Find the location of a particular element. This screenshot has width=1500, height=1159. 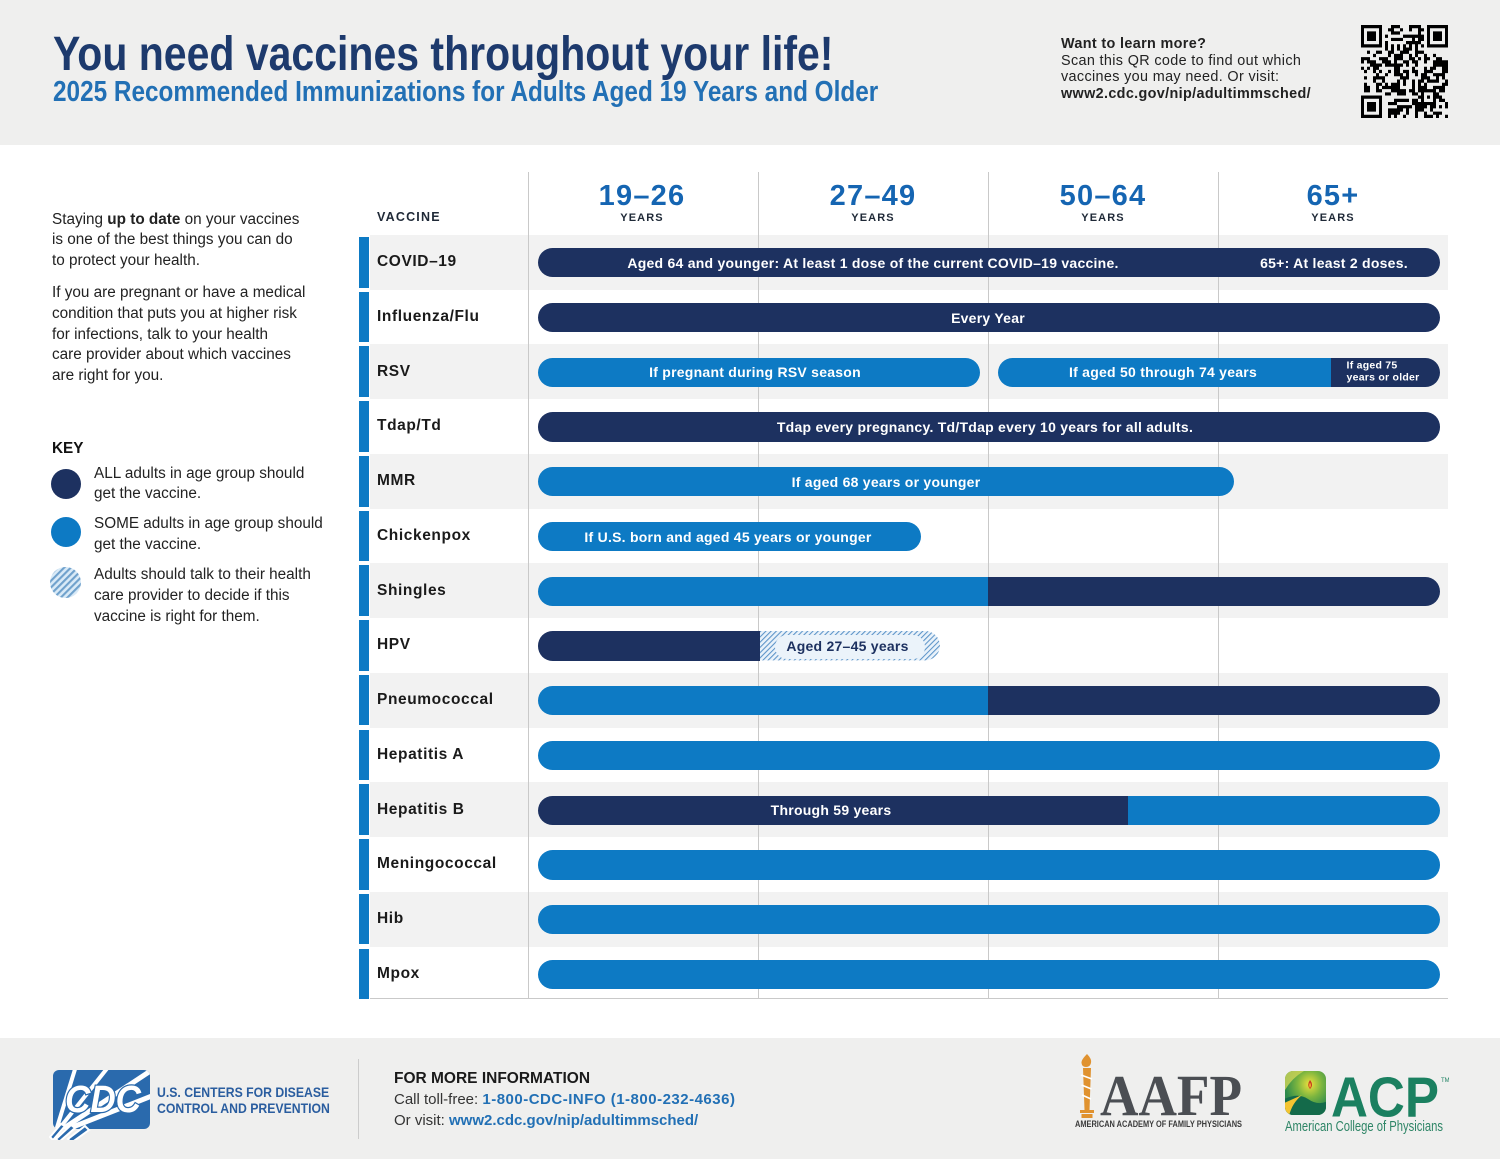

svg-text: AAFP is located at coordinates (1171, 1095).